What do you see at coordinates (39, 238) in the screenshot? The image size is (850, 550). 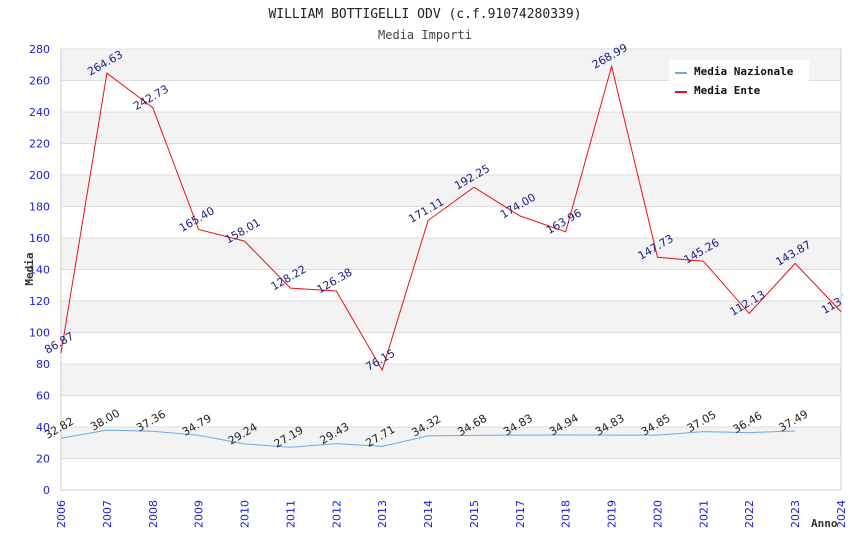 I see `y-tick-label: 160` at bounding box center [39, 238].